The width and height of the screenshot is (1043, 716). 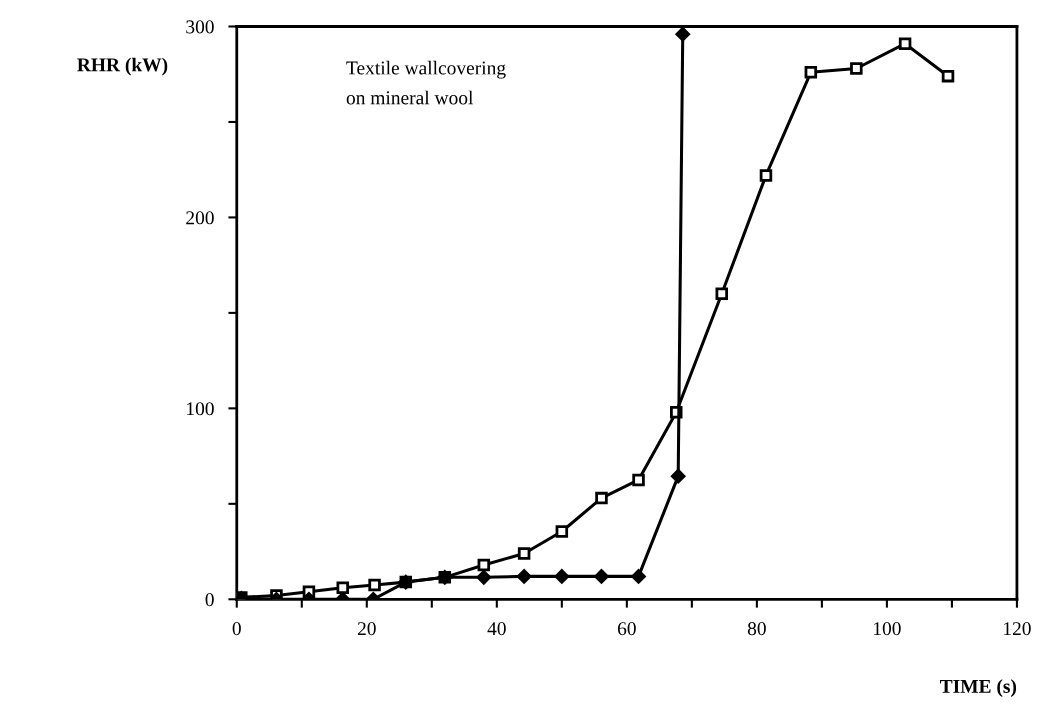 What do you see at coordinates (200, 409) in the screenshot?
I see `y-tick-label: 100` at bounding box center [200, 409].